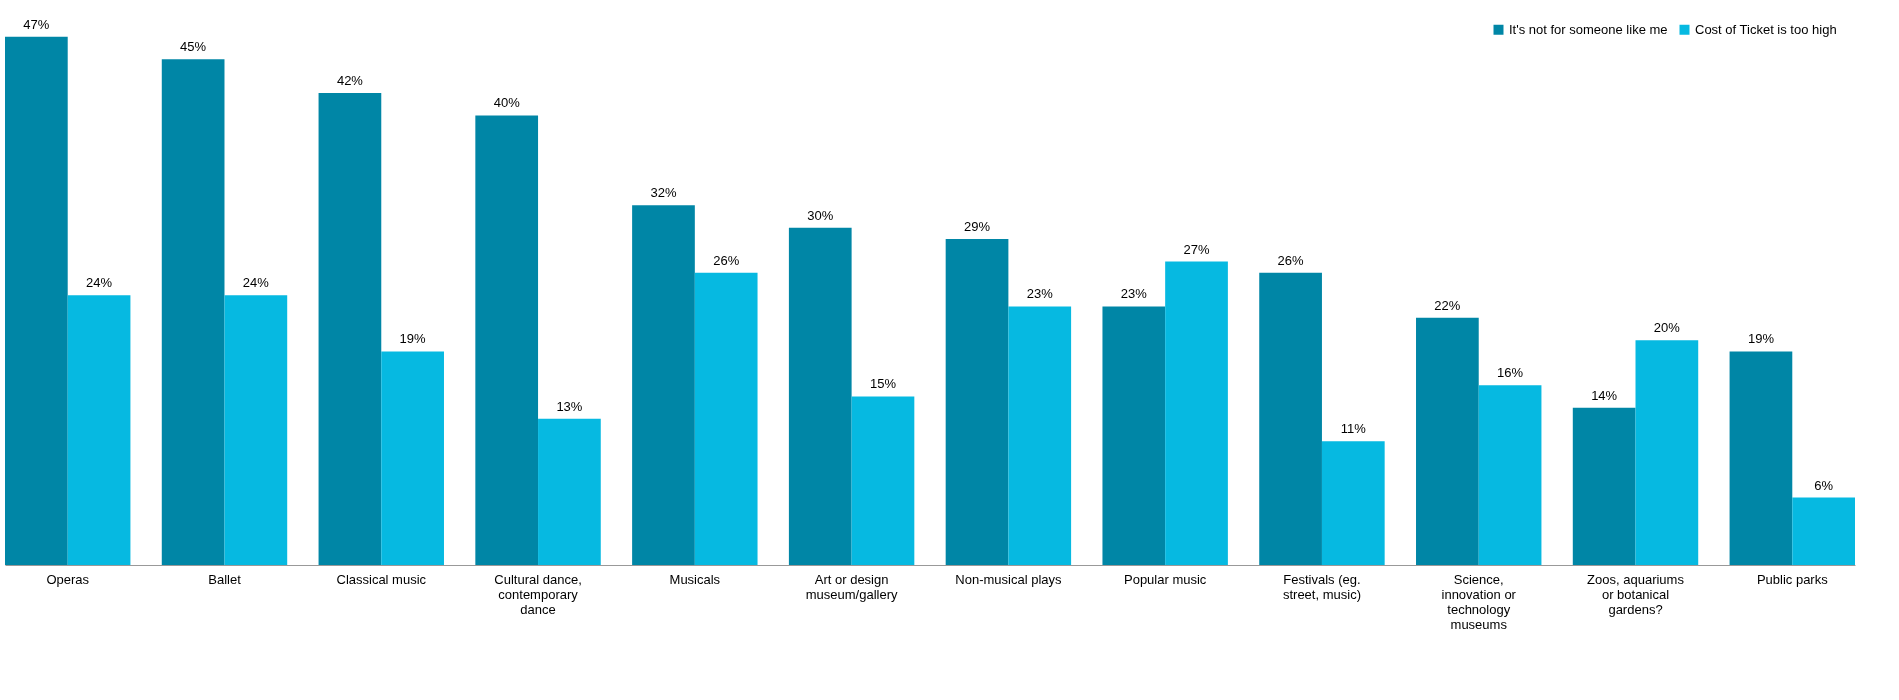  I want to click on data-label: 22%, so click(1447, 305).